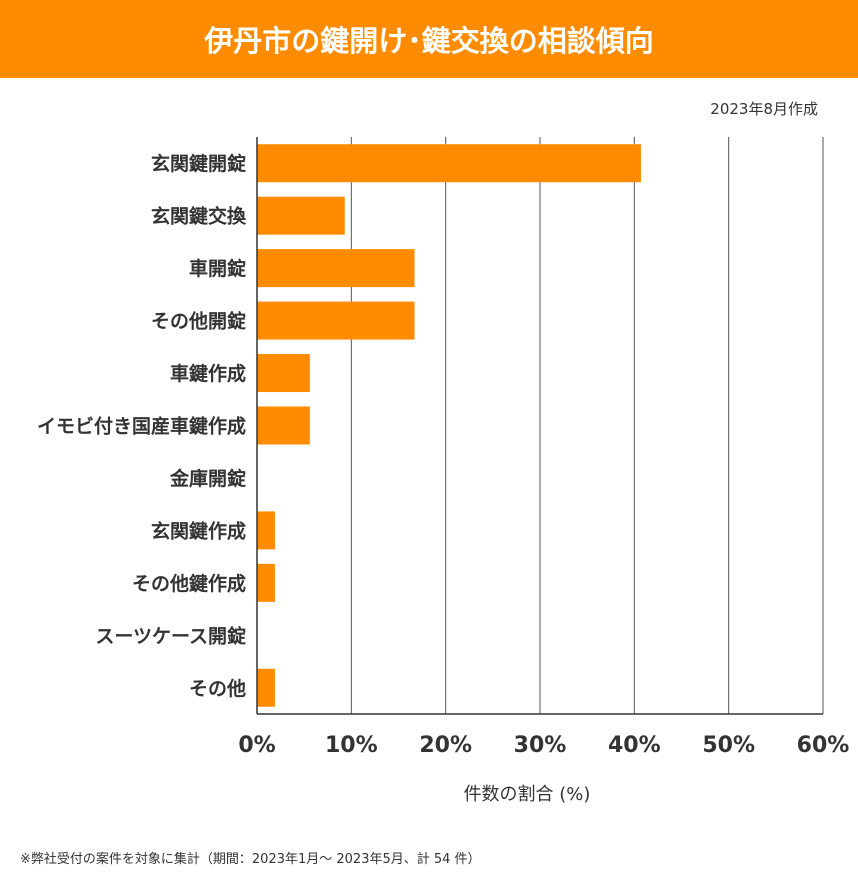 The height and width of the screenshot is (872, 858). I want to click on x-tick-label: 40%, so click(634, 745).